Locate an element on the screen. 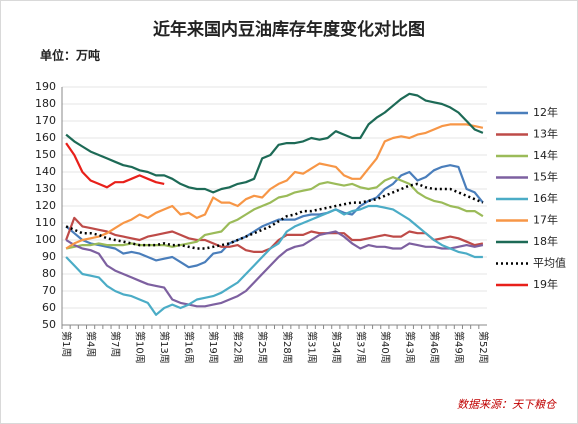 The width and height of the screenshot is (578, 424). legend-label: 16年 is located at coordinates (545, 198).